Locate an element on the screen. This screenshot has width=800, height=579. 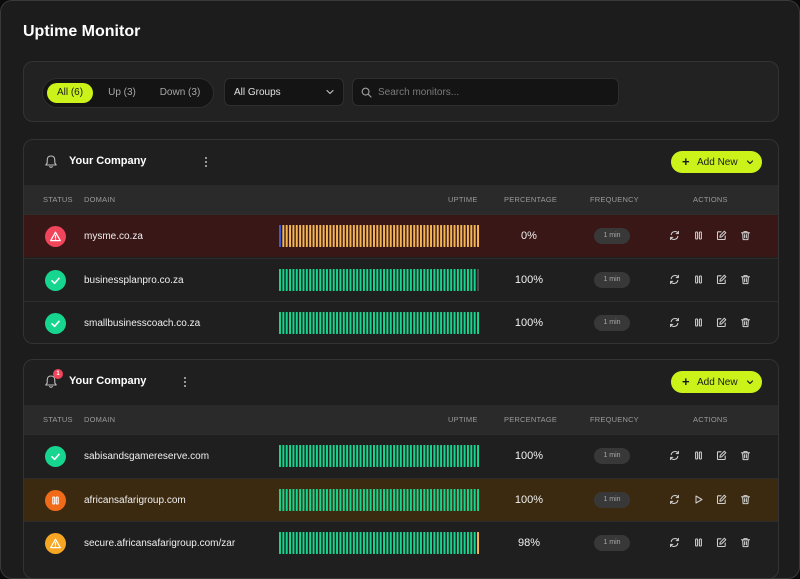
monitor-row: mysme.co.za 0% 1 min is located at coordinates (401, 235).